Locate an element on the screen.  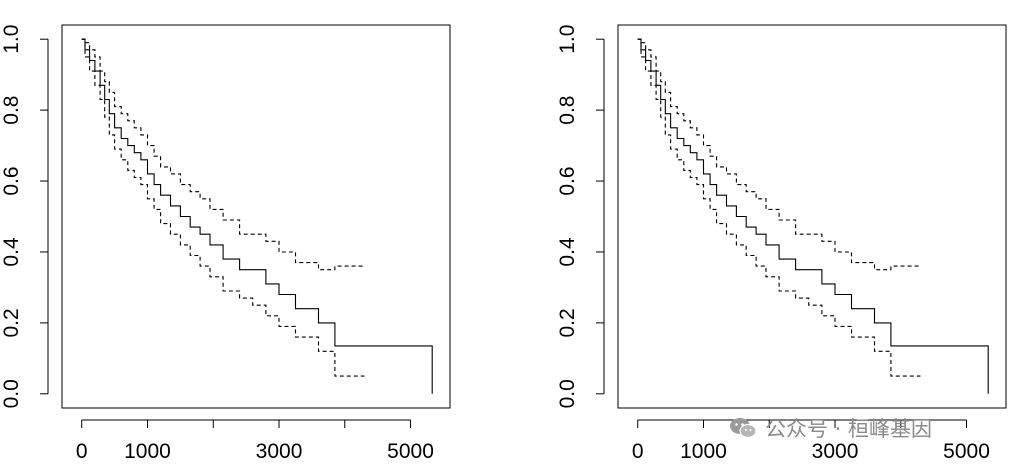
watermark: 公众号 · 桓峰基因 is located at coordinates (830, 428).